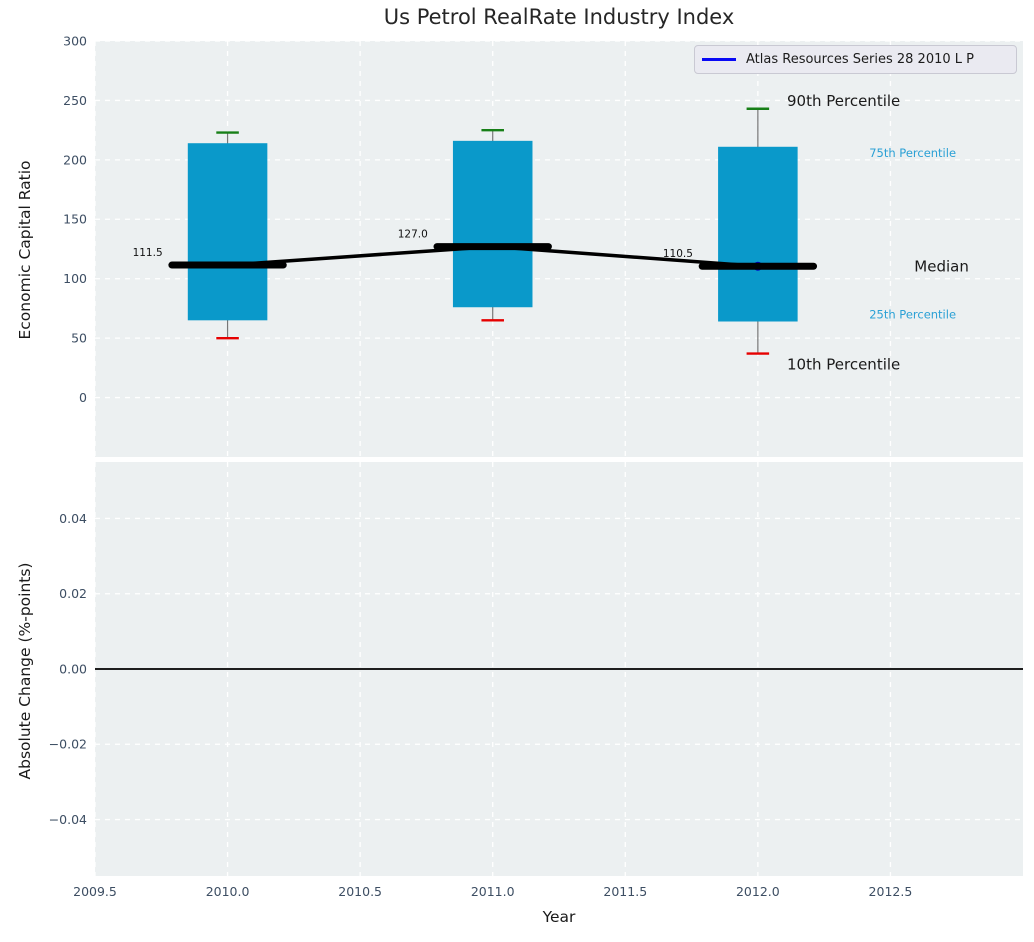 Image resolution: width=1034 pixels, height=942 pixels. What do you see at coordinates (75, 40) in the screenshot?
I see `y-tick-label: 300` at bounding box center [75, 40].